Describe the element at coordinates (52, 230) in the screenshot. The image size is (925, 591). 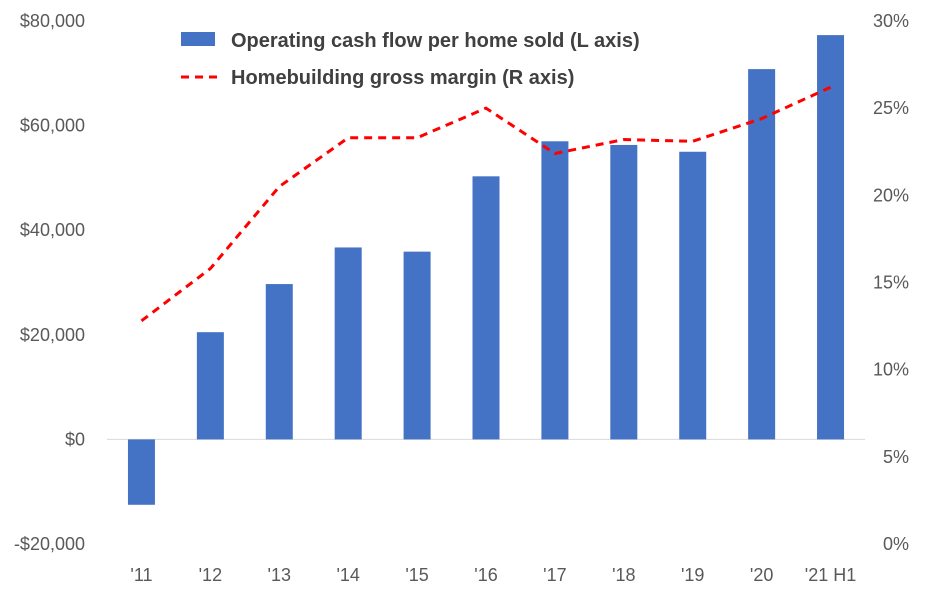
I see `left-tick-label: $40,000` at that location.